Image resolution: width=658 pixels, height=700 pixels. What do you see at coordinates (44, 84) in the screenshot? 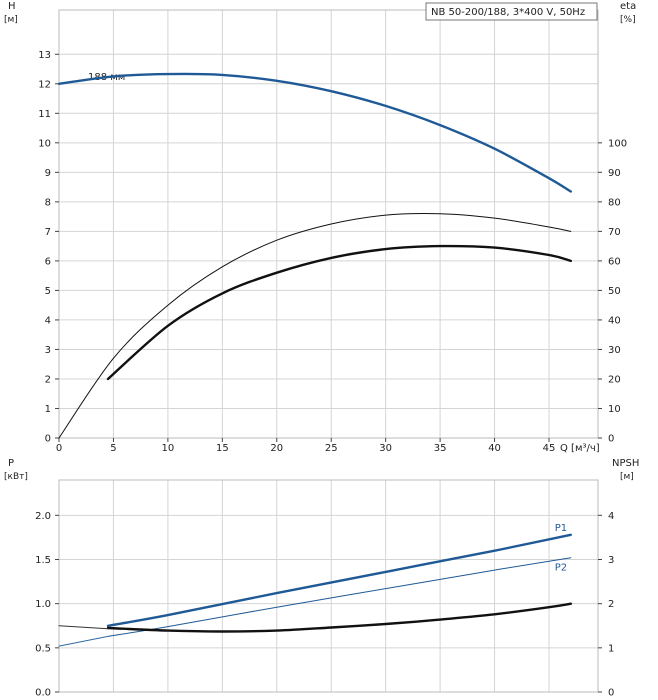
I see `axis-tick-label: 12` at bounding box center [44, 84].